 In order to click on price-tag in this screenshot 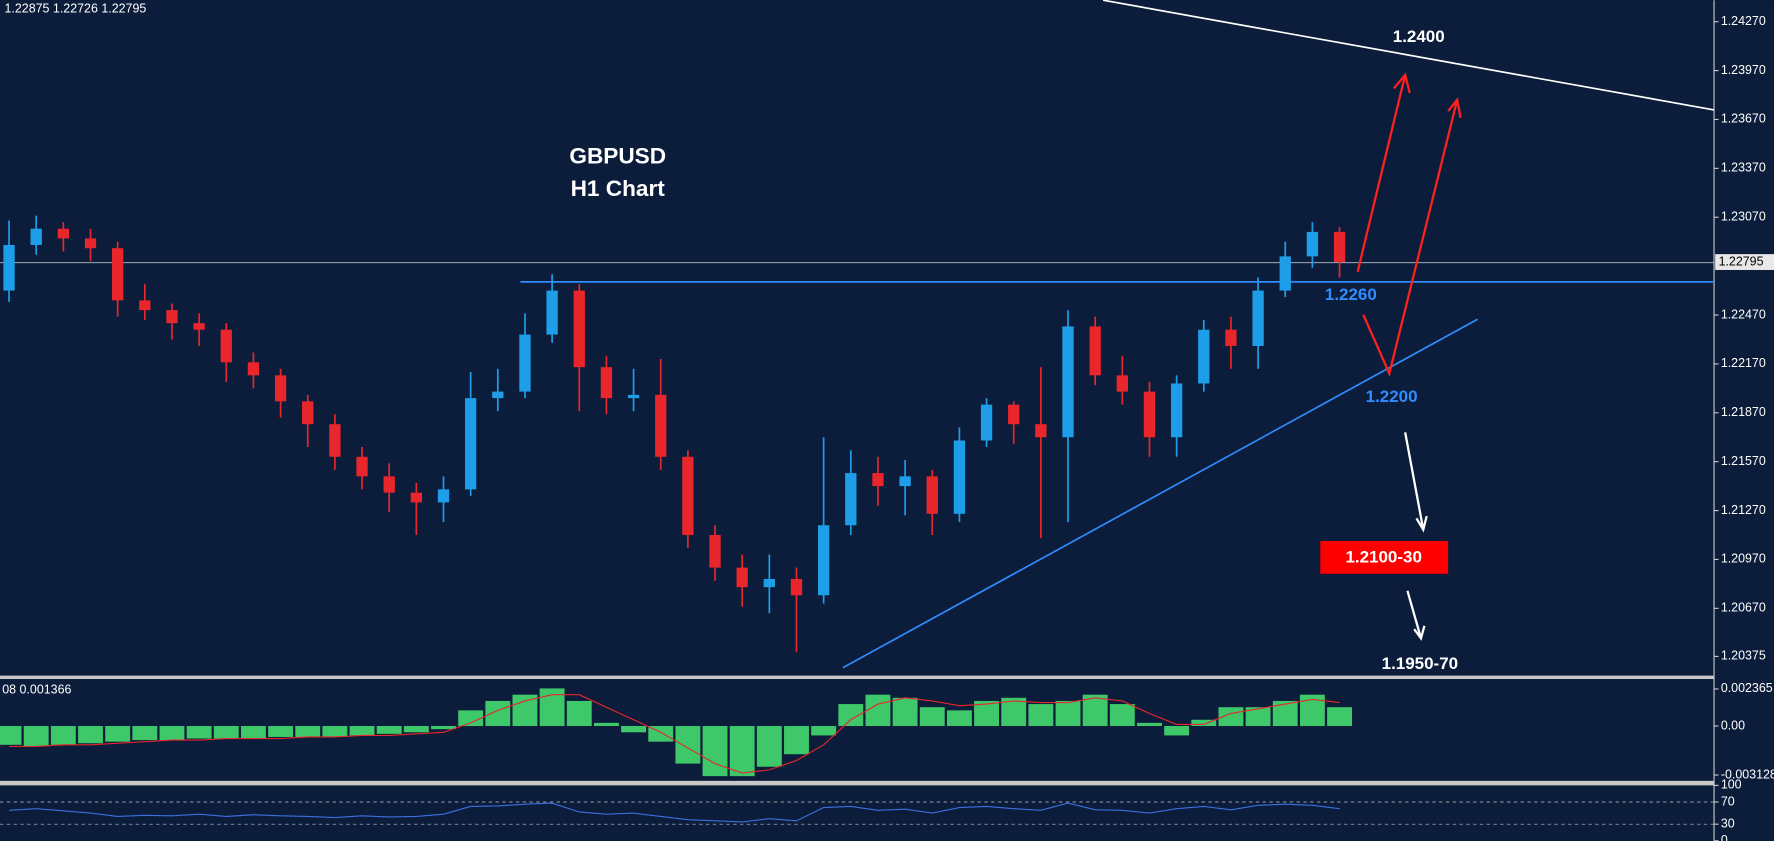, I will do `click(1744, 262)`.